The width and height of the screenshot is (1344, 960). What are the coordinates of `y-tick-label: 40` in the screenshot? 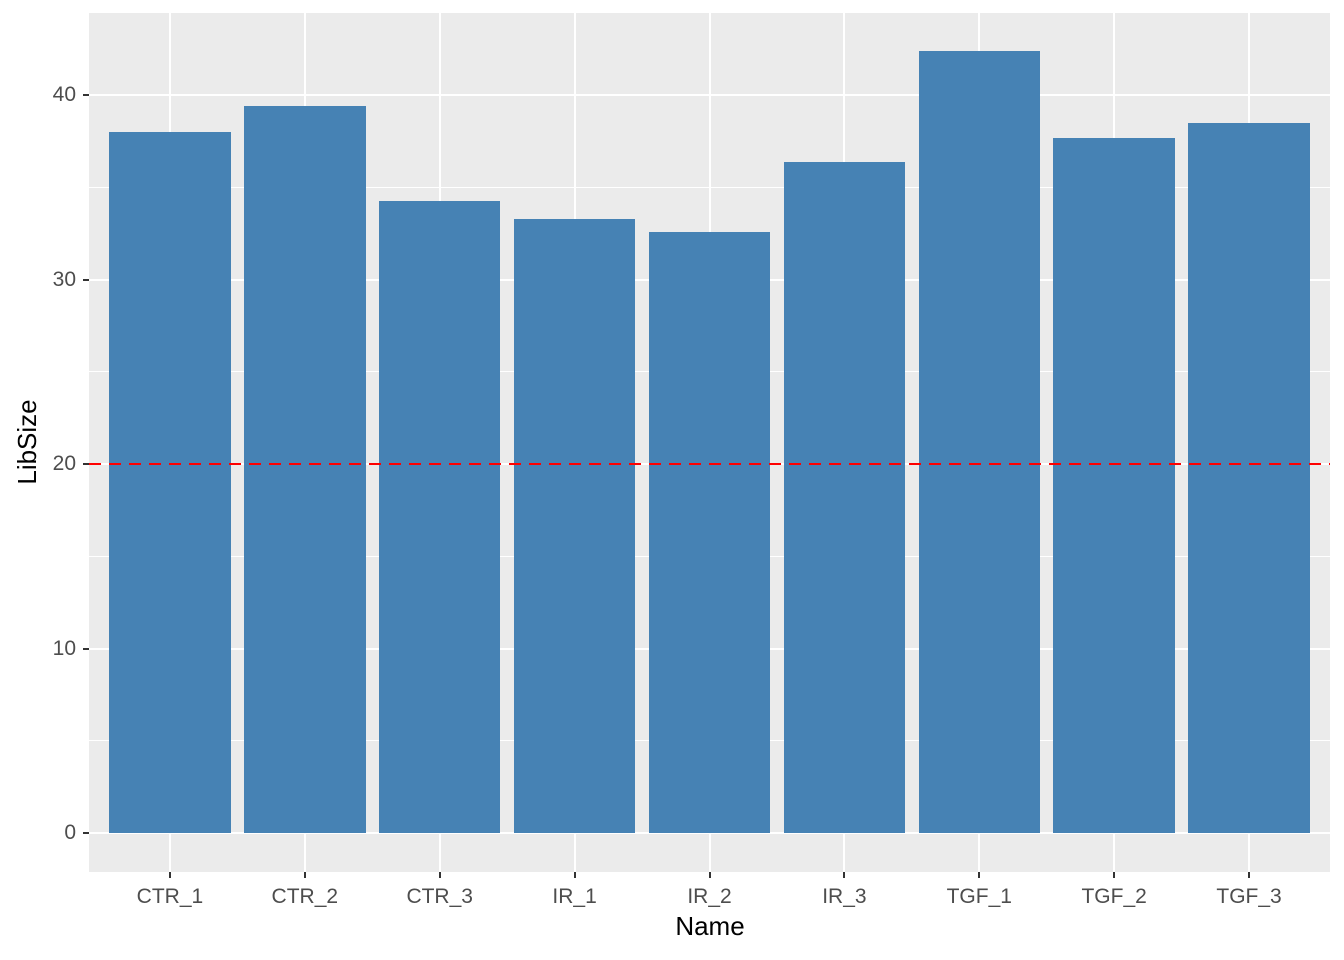 It's located at (64, 95).